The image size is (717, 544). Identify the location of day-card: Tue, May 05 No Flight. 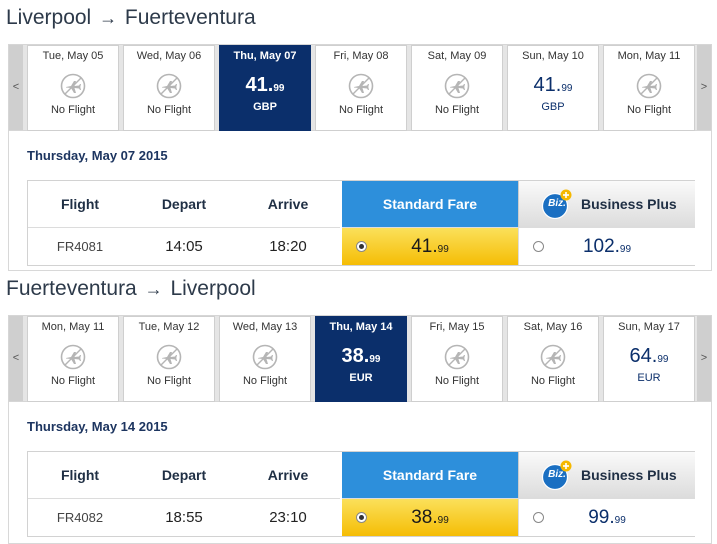
(73, 88).